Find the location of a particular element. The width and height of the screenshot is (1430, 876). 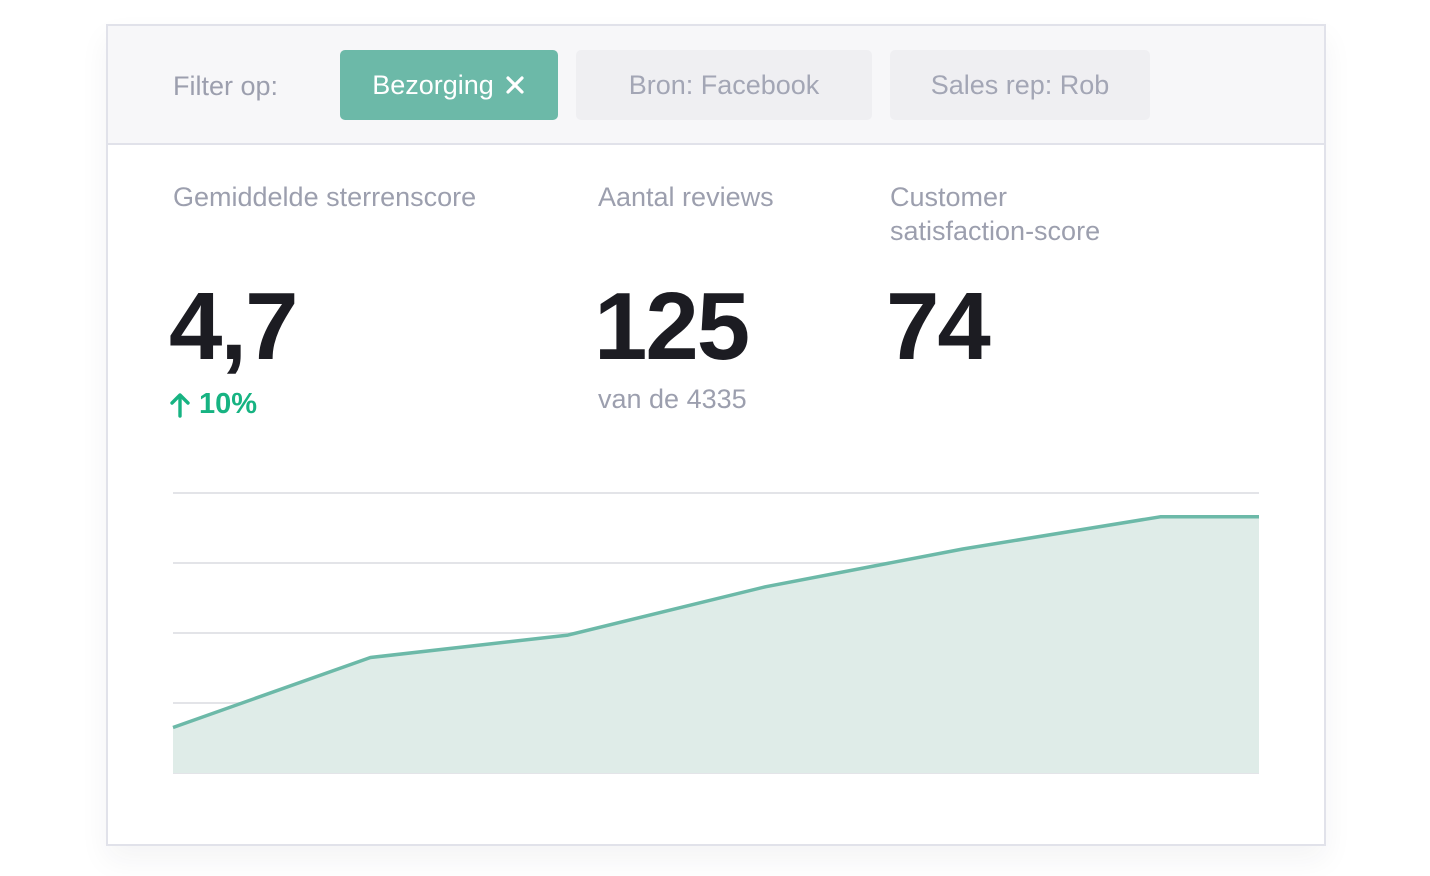

filter-chip-label: Bron: Facebook is located at coordinates (724, 85).